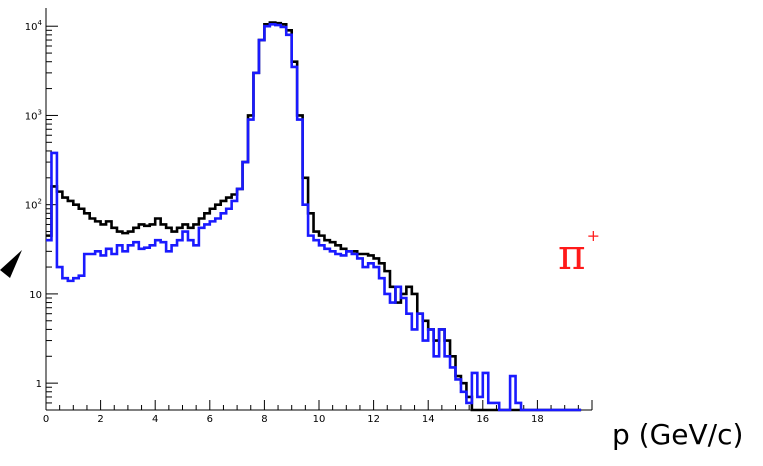 This screenshot has width=763, height=466. What do you see at coordinates (678, 434) in the screenshot?
I see `x-axis-label: p (GeV/c)` at bounding box center [678, 434].